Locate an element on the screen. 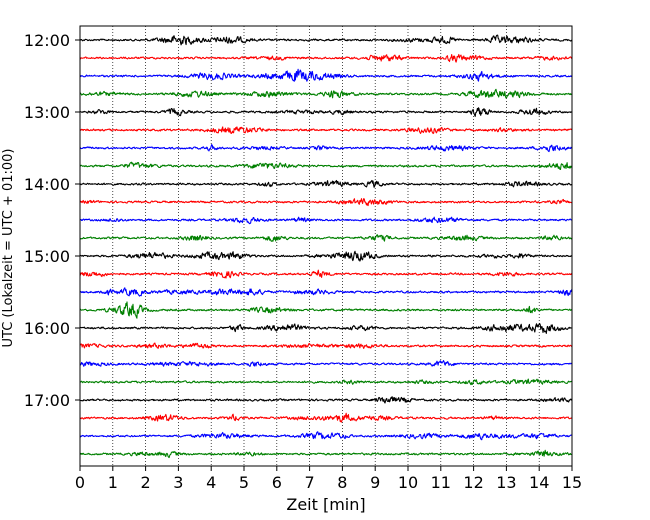 This screenshot has height=520, width=650. y-tick-label: 14:00 is located at coordinates (47, 184).